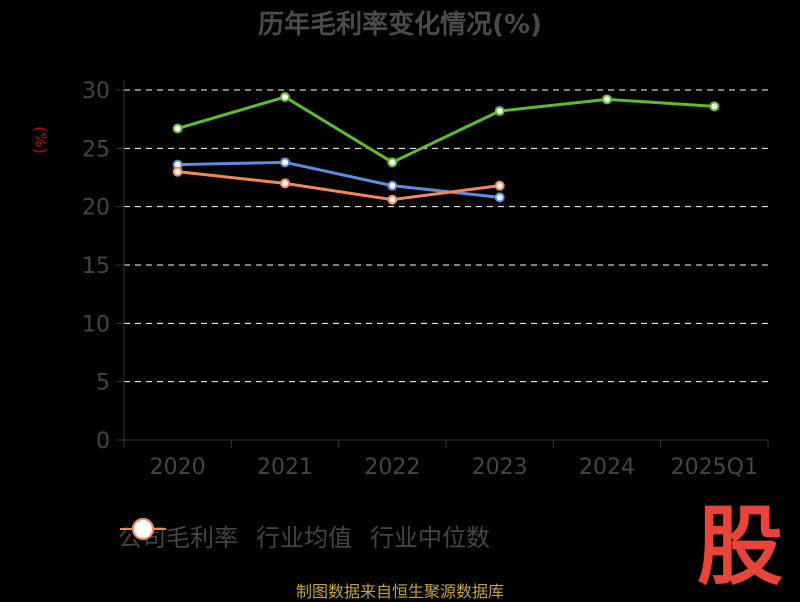  I want to click on y-tick-label: 25, so click(96, 149).